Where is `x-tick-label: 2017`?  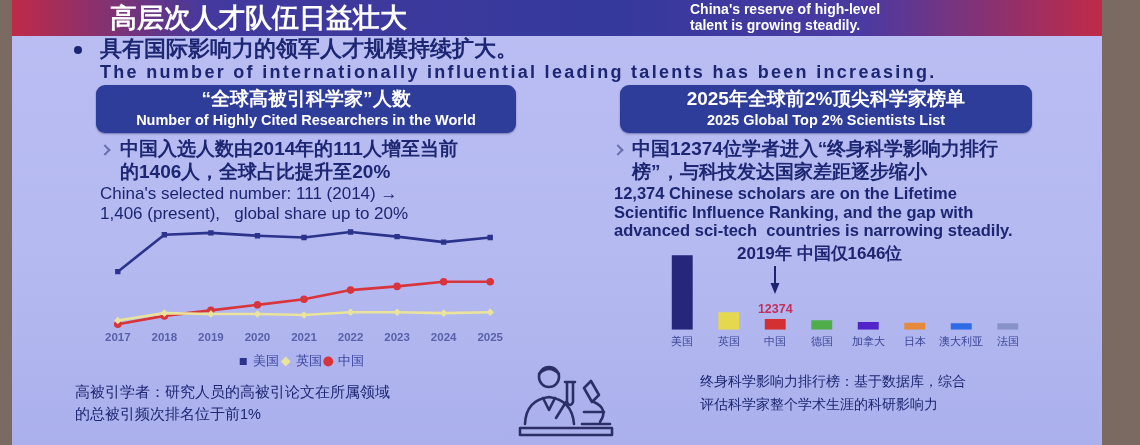 x-tick-label: 2017 is located at coordinates (117, 337).